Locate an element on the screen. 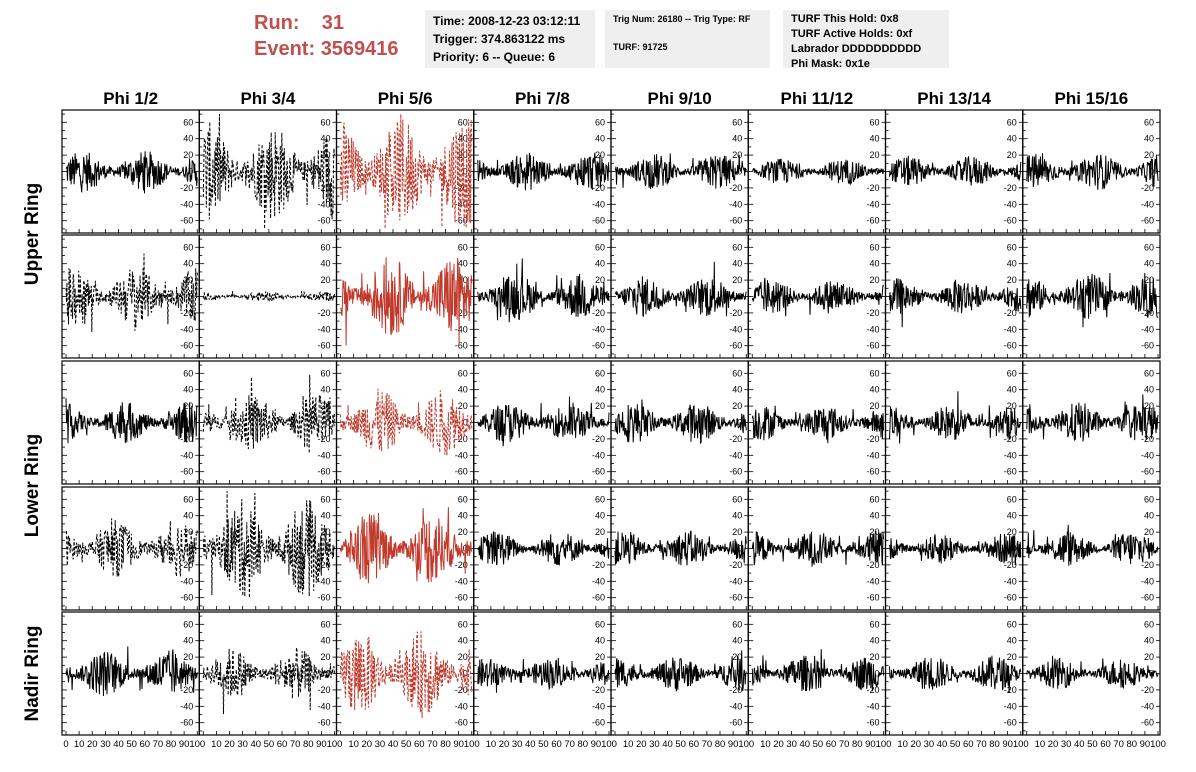  column-title: Phi 13/14 is located at coordinates (954, 98).